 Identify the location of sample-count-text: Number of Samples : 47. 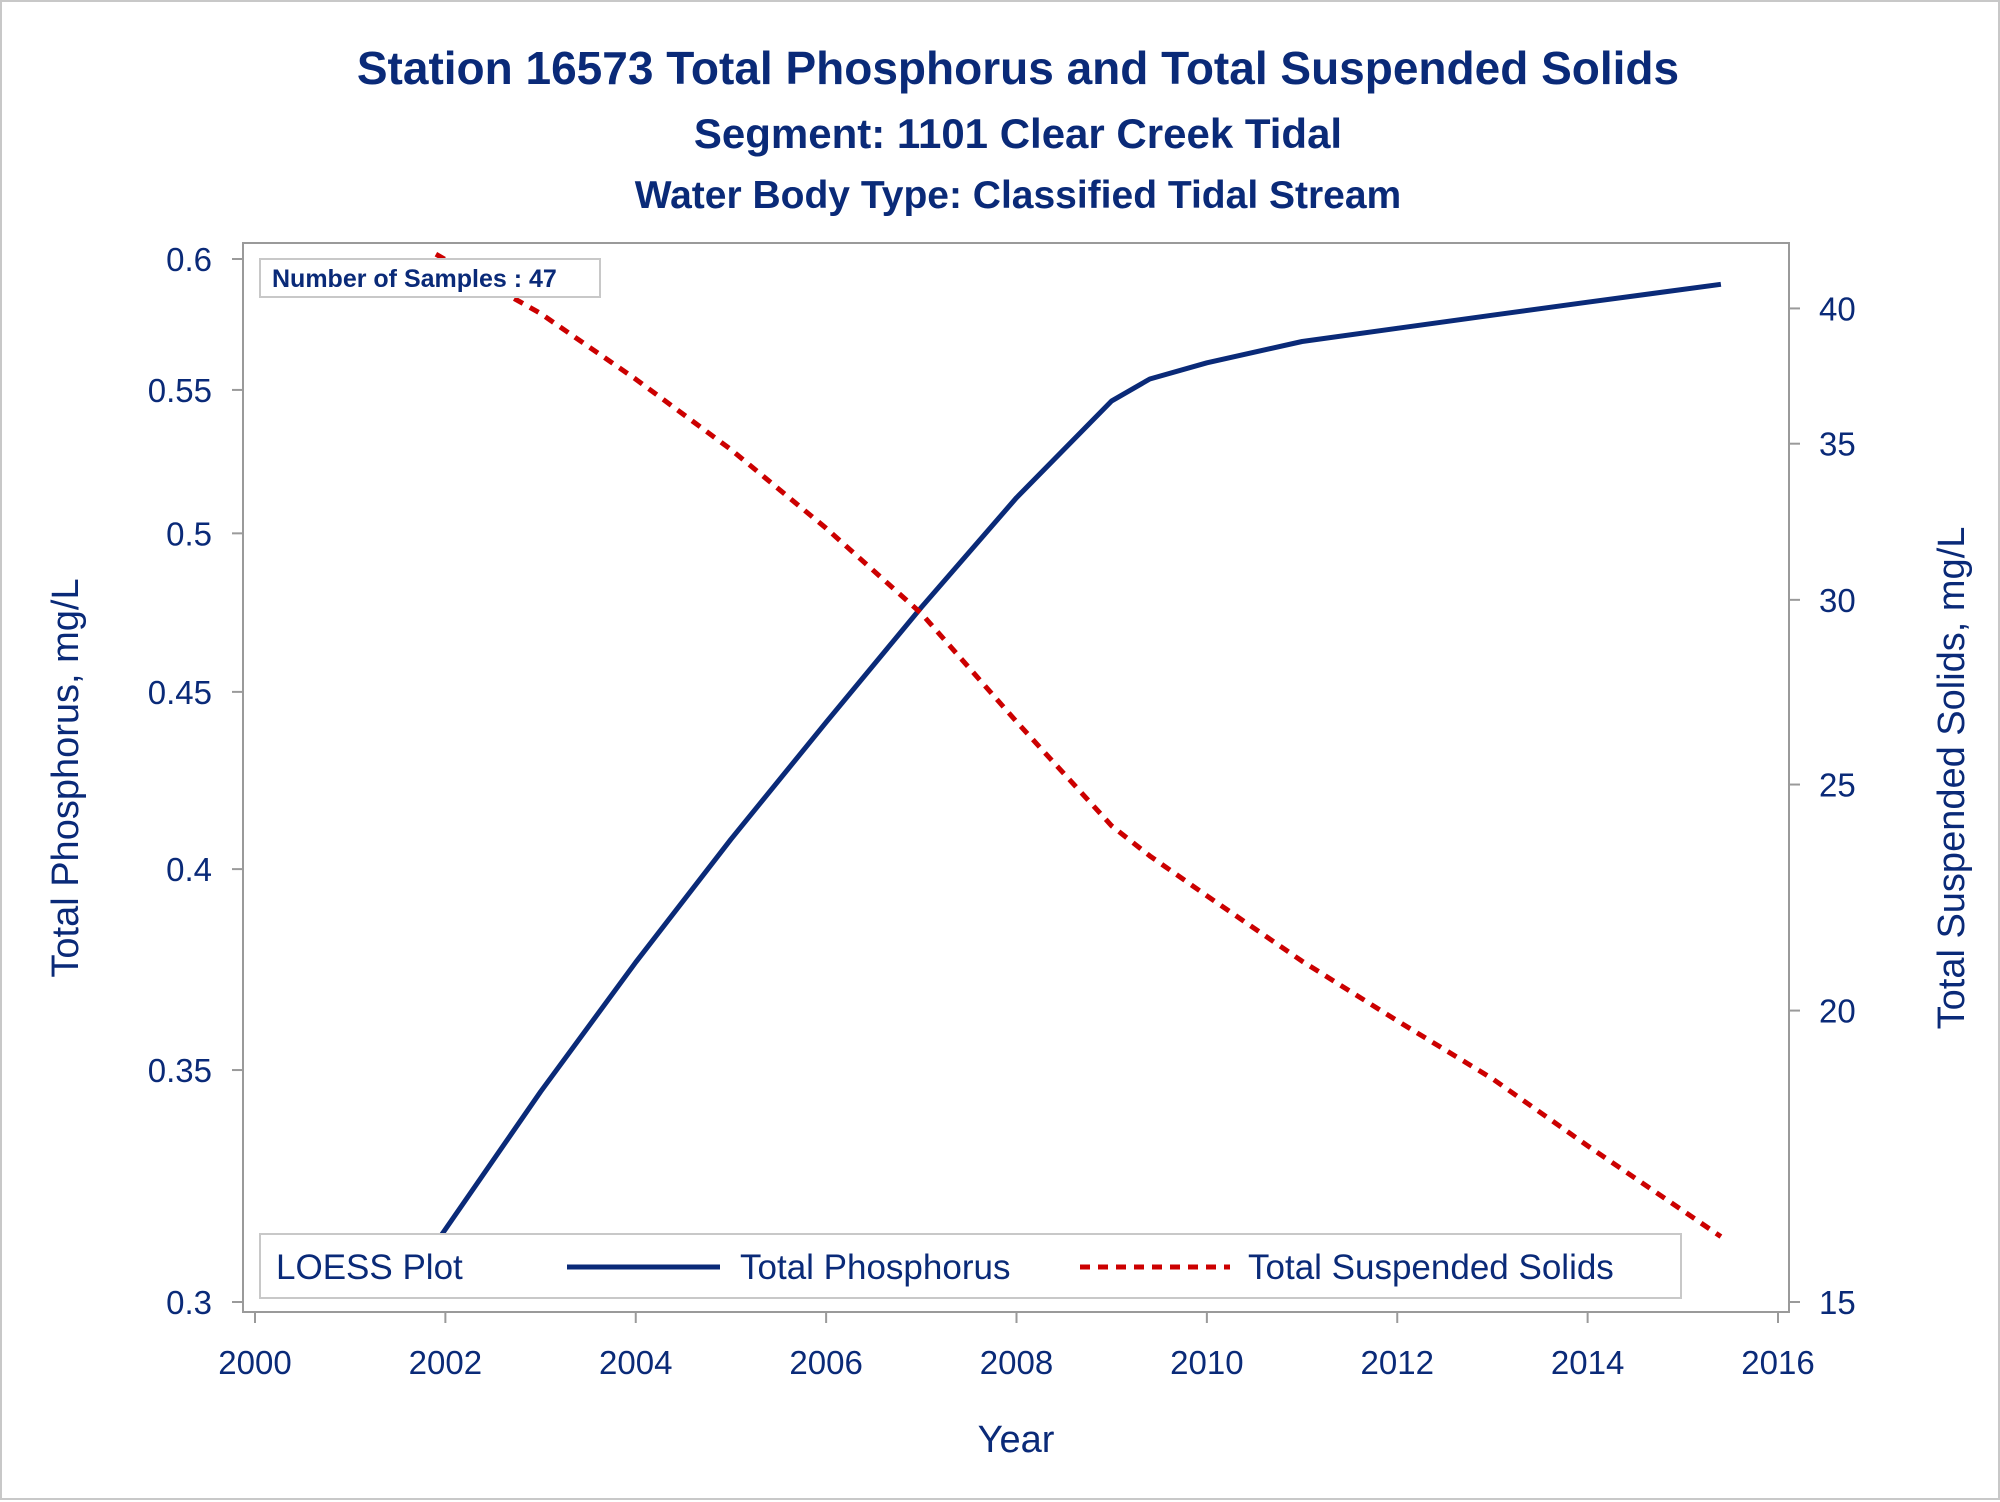
(414, 279).